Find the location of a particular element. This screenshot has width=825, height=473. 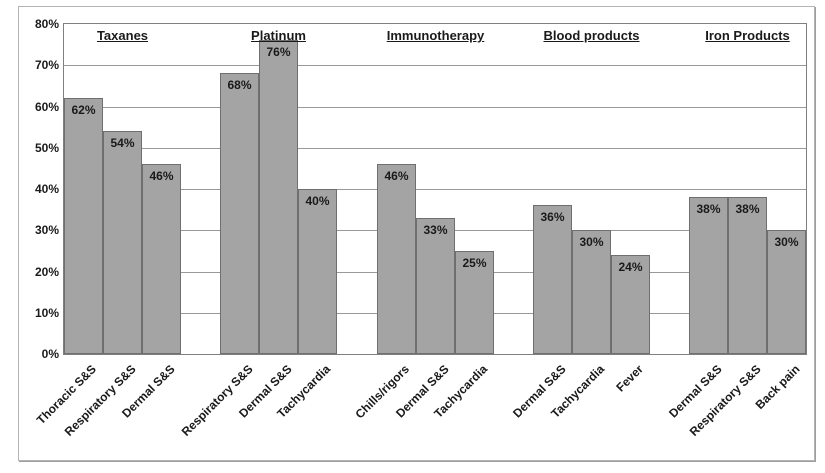

y-axis-tick-label: 40% is located at coordinates (46, 189).